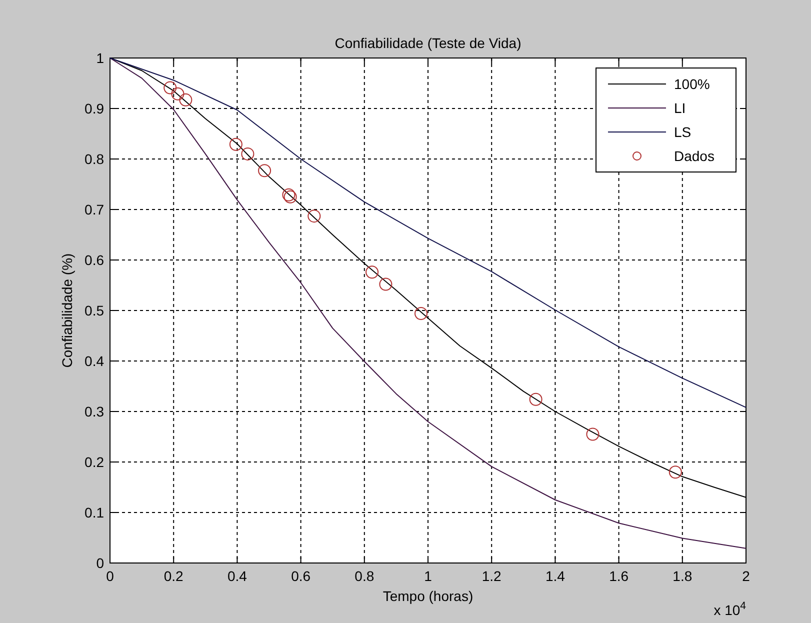 This screenshot has height=623, width=811. What do you see at coordinates (94, 260) in the screenshot?
I see `y-tick-label: 0.6` at bounding box center [94, 260].